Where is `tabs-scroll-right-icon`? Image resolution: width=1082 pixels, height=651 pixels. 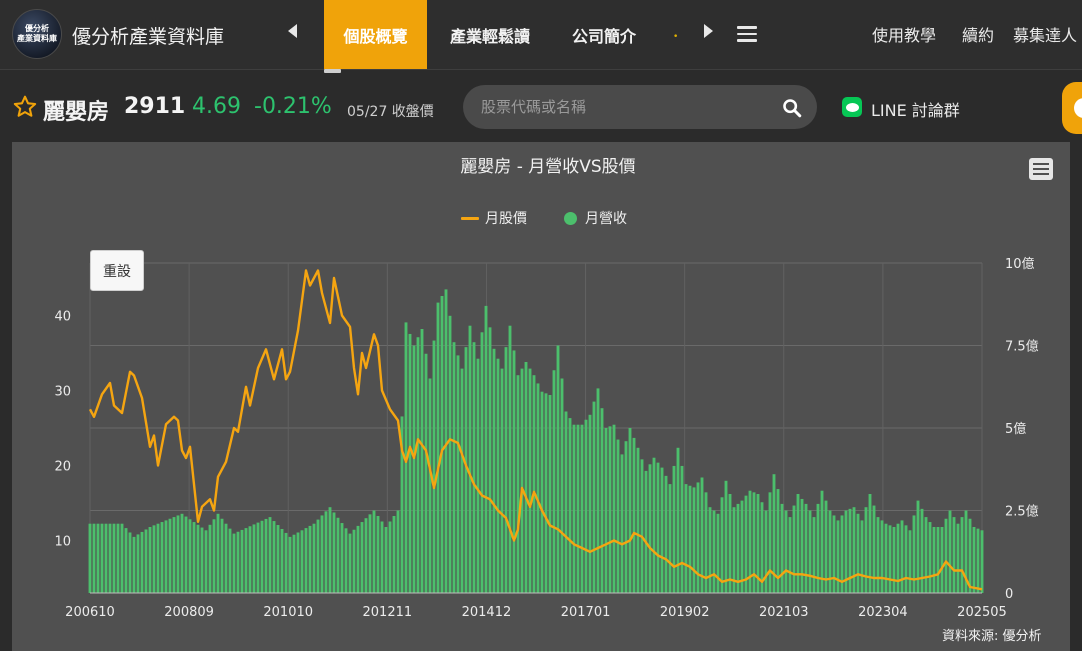
tabs-scroll-right-icon is located at coordinates (708, 31).